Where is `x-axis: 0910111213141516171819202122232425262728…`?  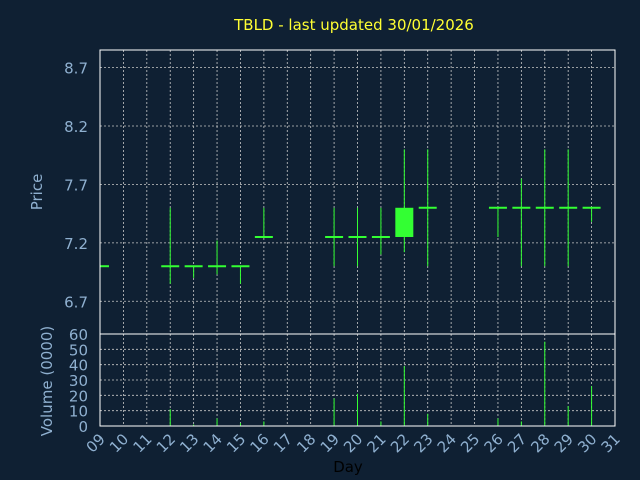 x-axis: 0910111213141516171819202122232425262728… is located at coordinates (353, 443).